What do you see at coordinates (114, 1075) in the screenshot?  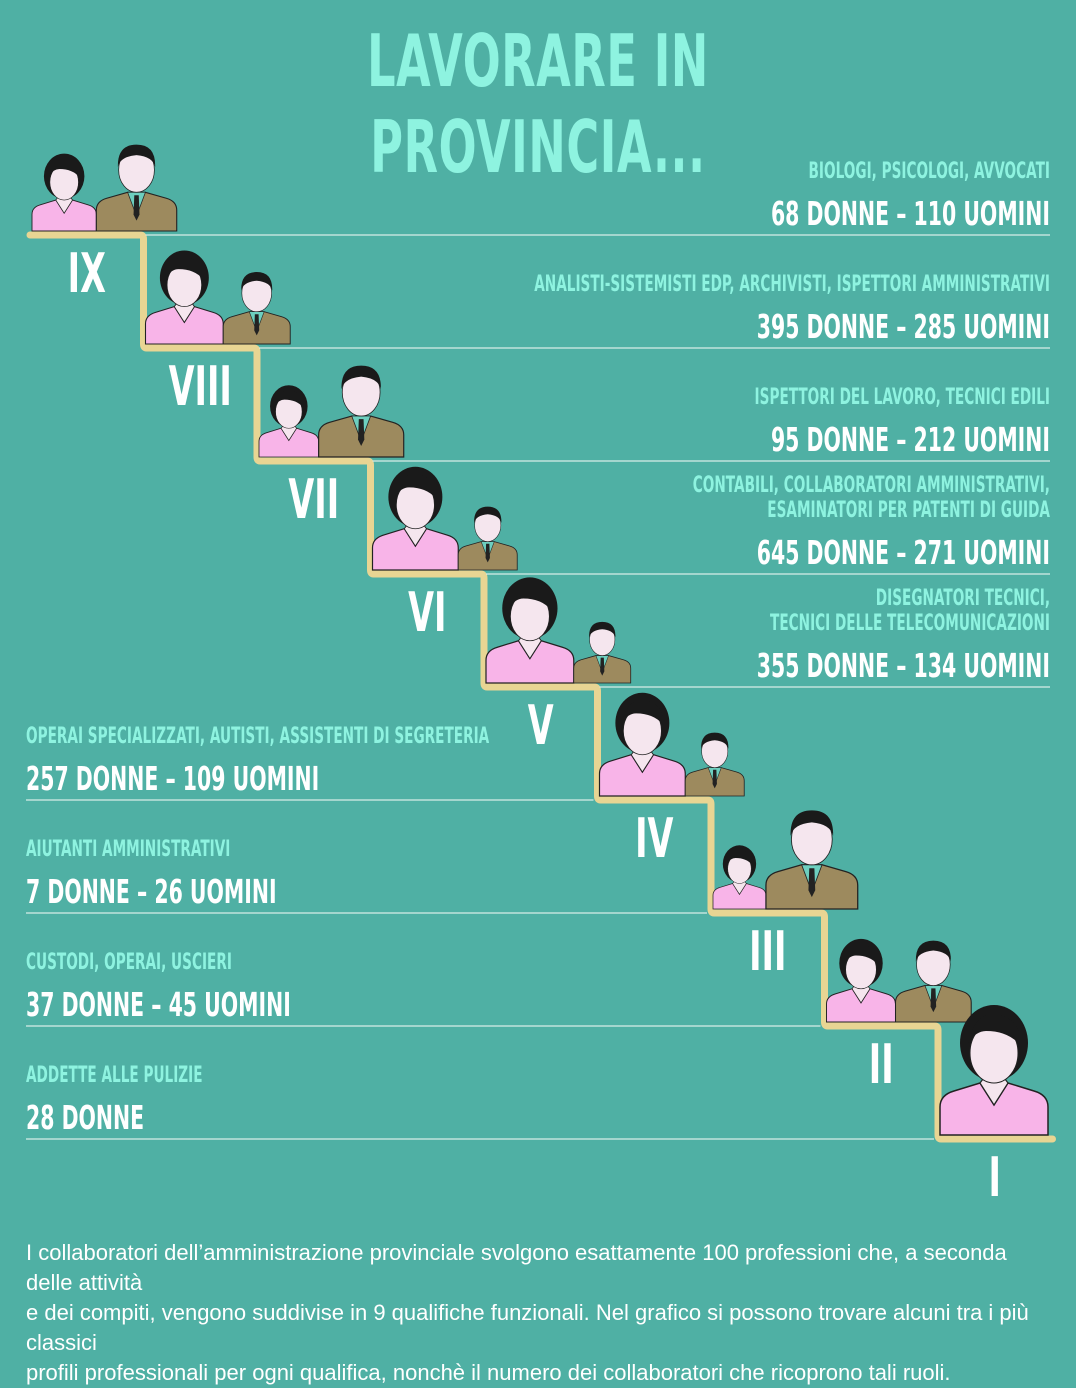 I see `level-roles: ADDETTE ALLE PULIZIE` at bounding box center [114, 1075].